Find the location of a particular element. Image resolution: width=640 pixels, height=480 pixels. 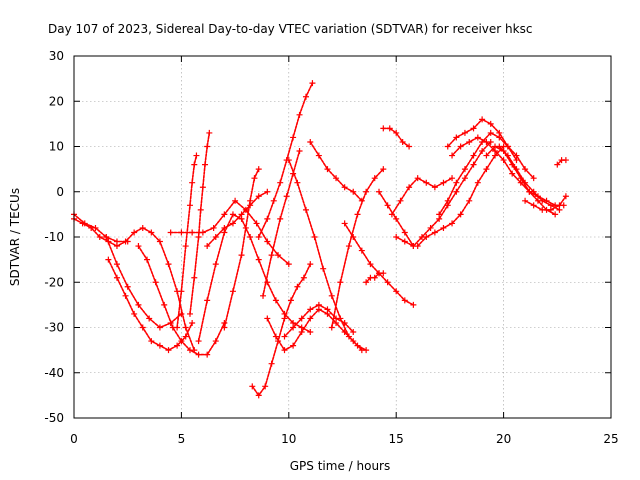

x-tick-label: 20 is located at coordinates (503, 439).